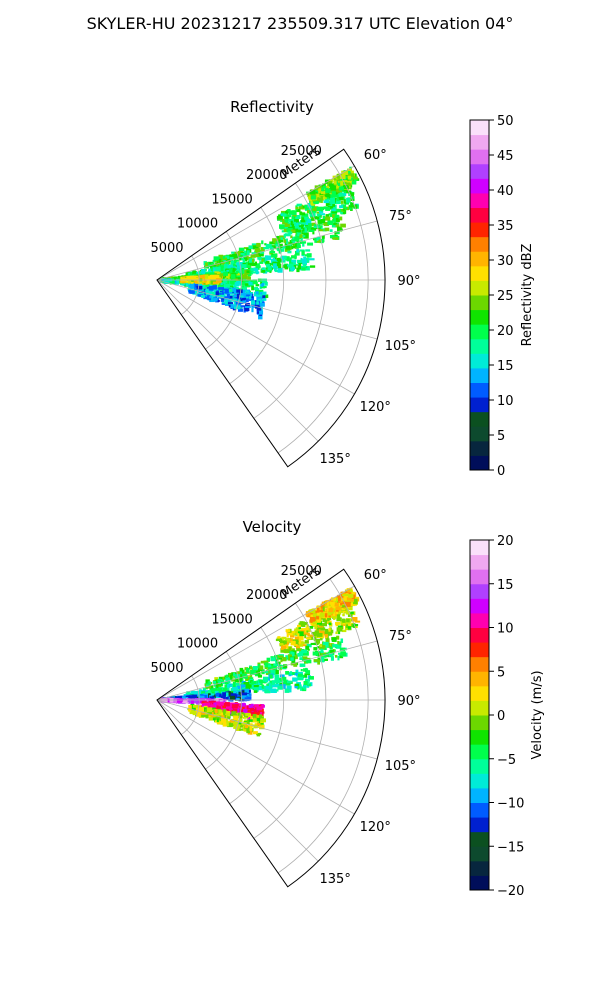  Describe the element at coordinates (375, 155) in the screenshot. I see `azimuth-tick-label: 60°` at that location.